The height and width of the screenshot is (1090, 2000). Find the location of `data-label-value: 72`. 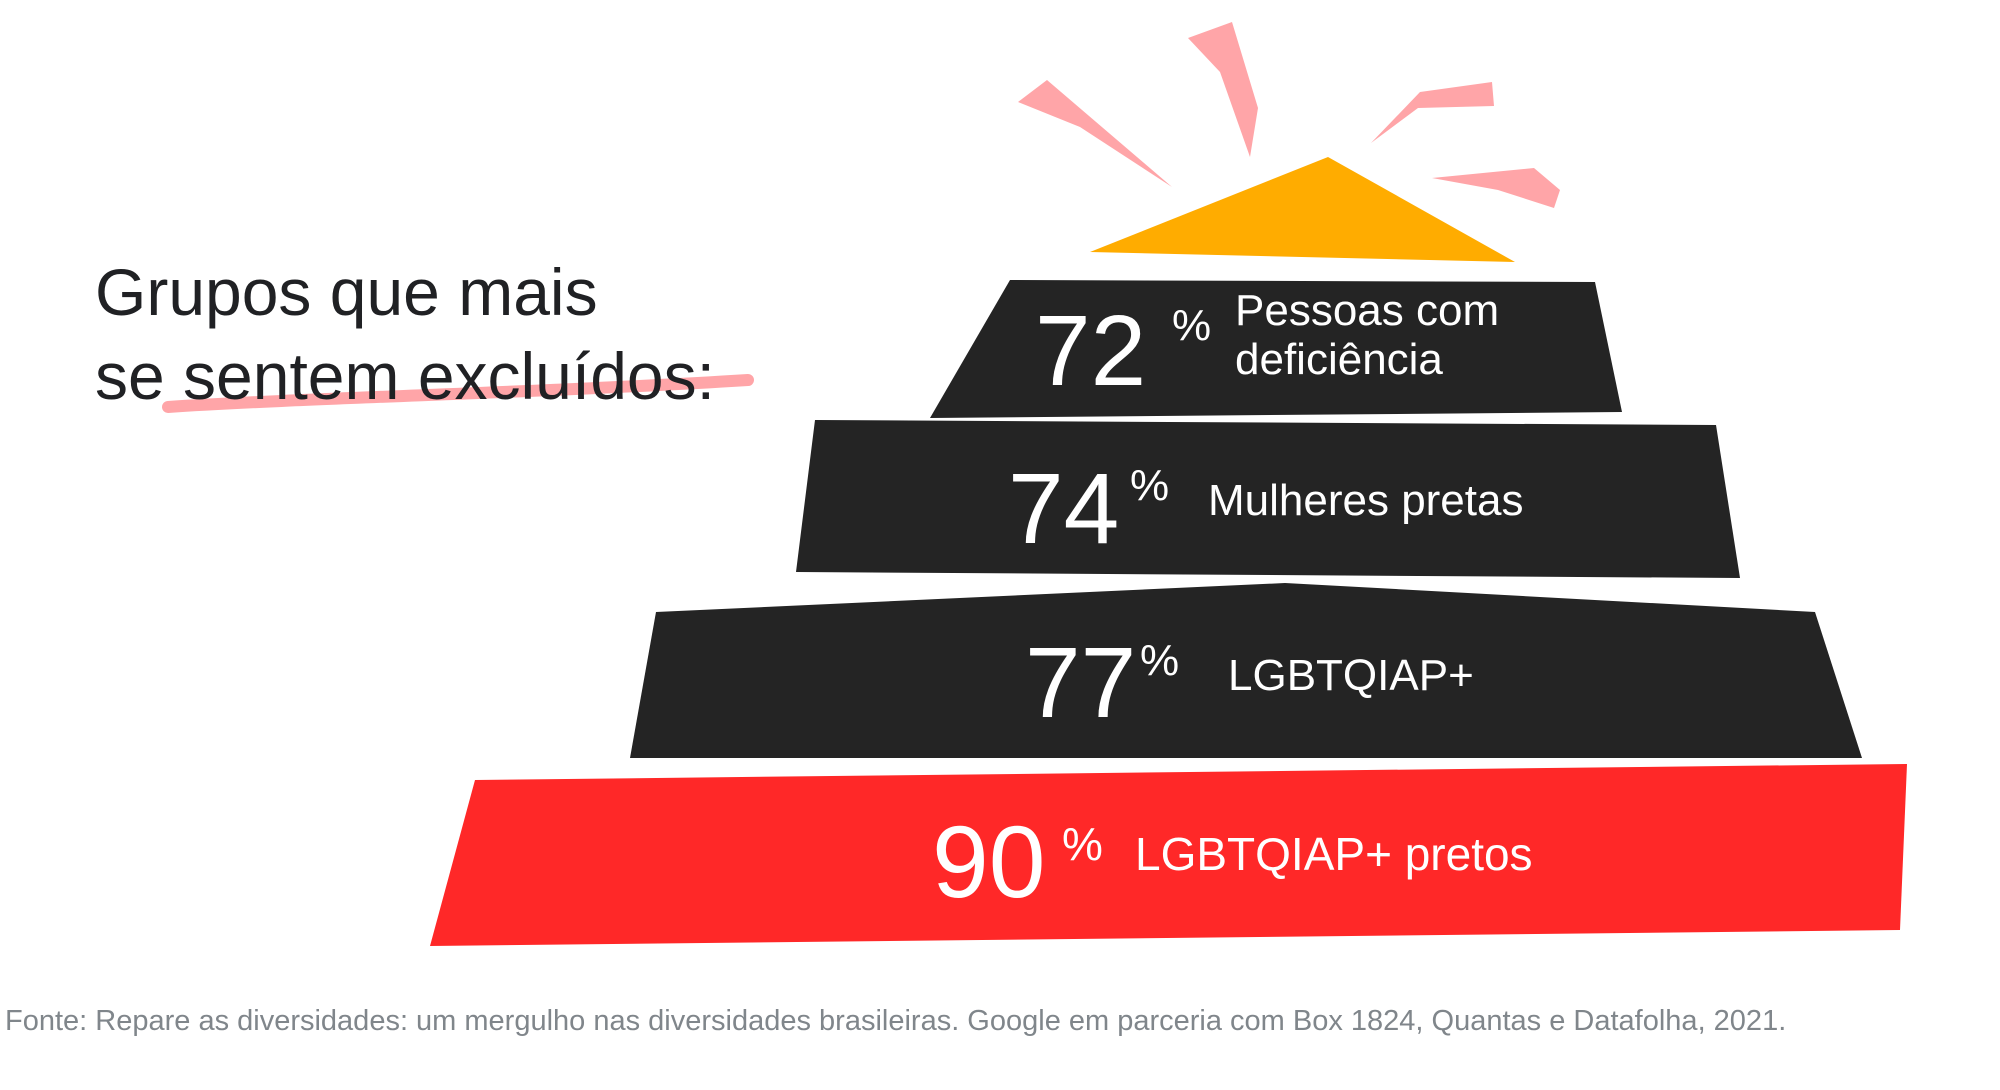

data-label-value: 72 is located at coordinates (1090, 351).